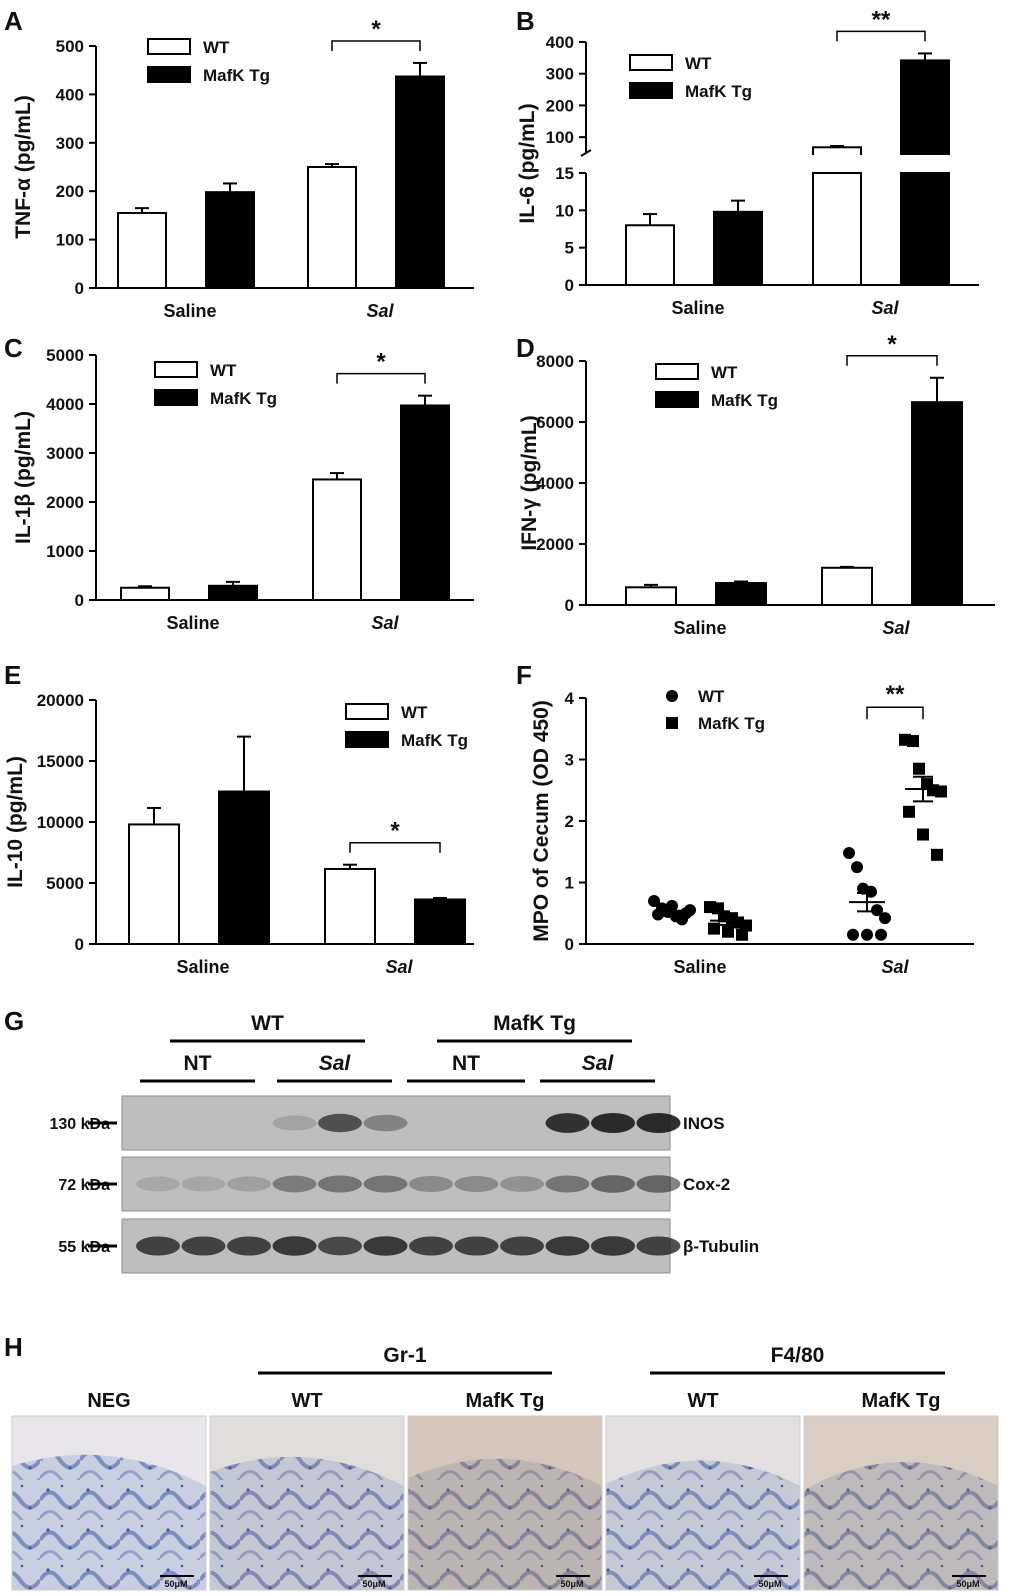  I want to click on micrograph-label: NEG, so click(108, 1401).